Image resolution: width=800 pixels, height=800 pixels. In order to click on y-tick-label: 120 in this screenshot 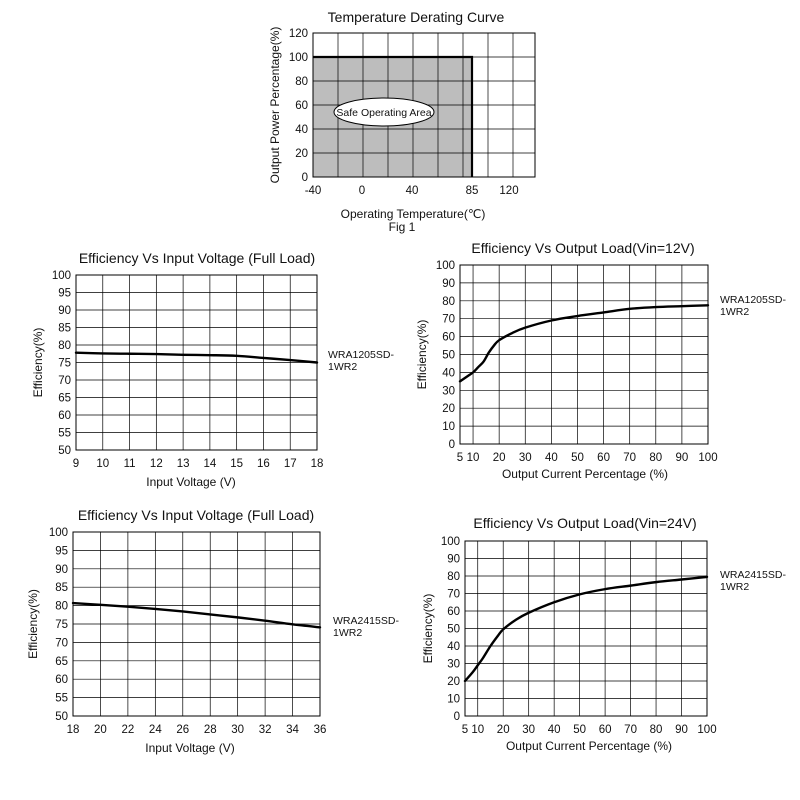, I will do `click(298, 34)`.